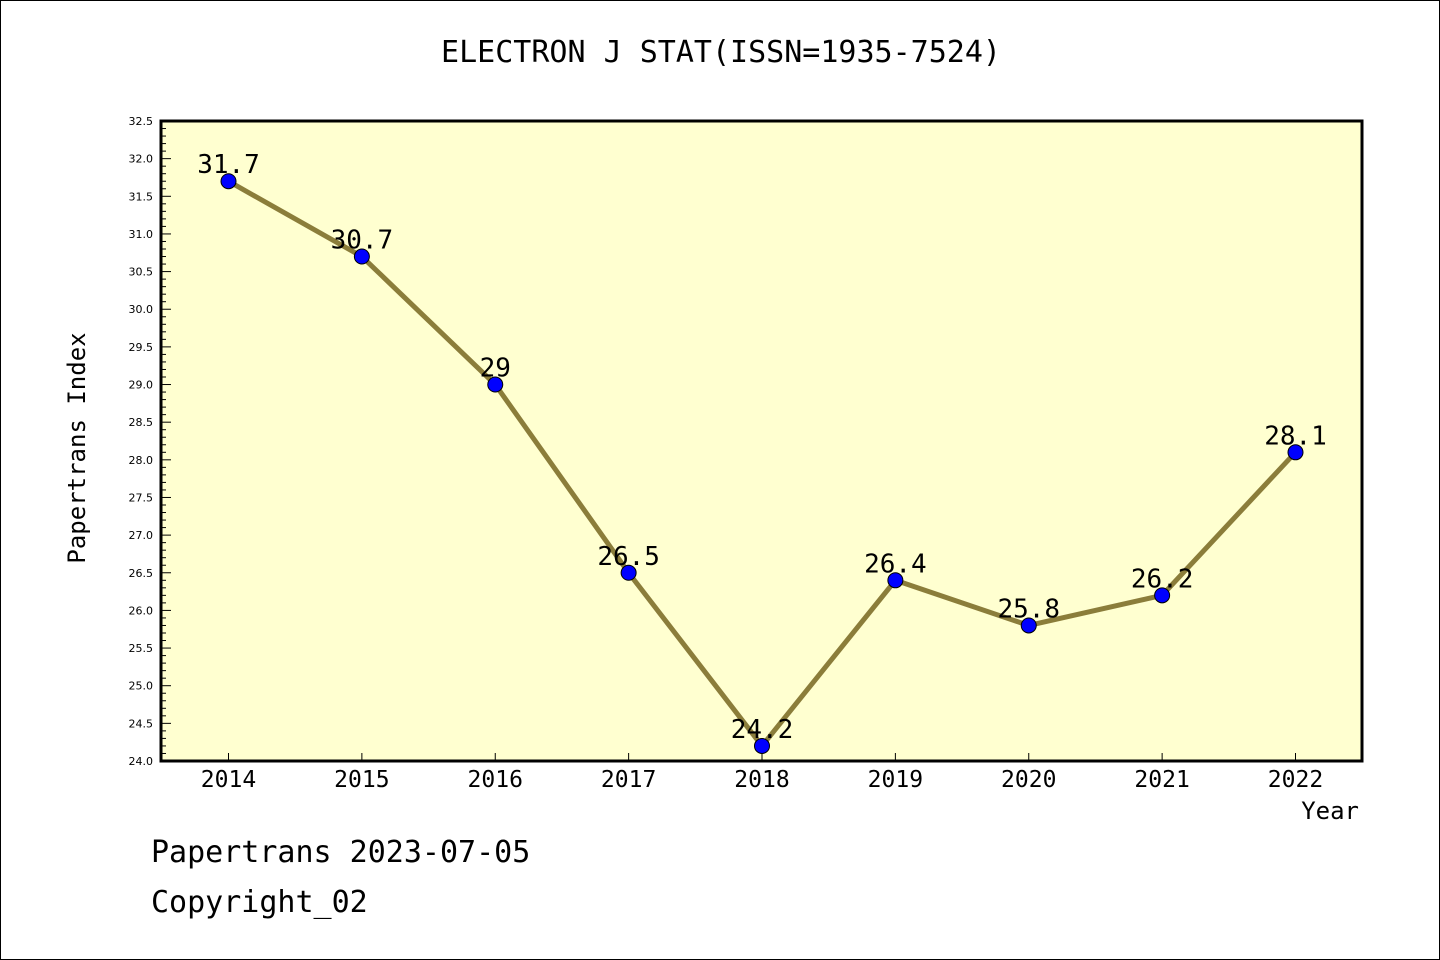 This screenshot has height=960, width=1440. I want to click on data-label: 29, so click(495, 369).